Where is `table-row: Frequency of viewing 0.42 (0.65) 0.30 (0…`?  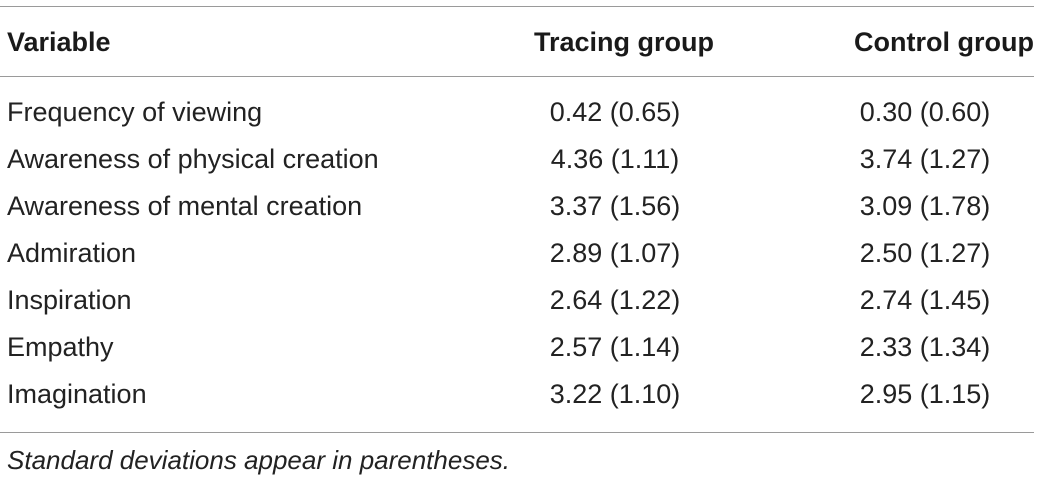
table-row: Frequency of viewing 0.42 (0.65) 0.30 (0… is located at coordinates (520, 112).